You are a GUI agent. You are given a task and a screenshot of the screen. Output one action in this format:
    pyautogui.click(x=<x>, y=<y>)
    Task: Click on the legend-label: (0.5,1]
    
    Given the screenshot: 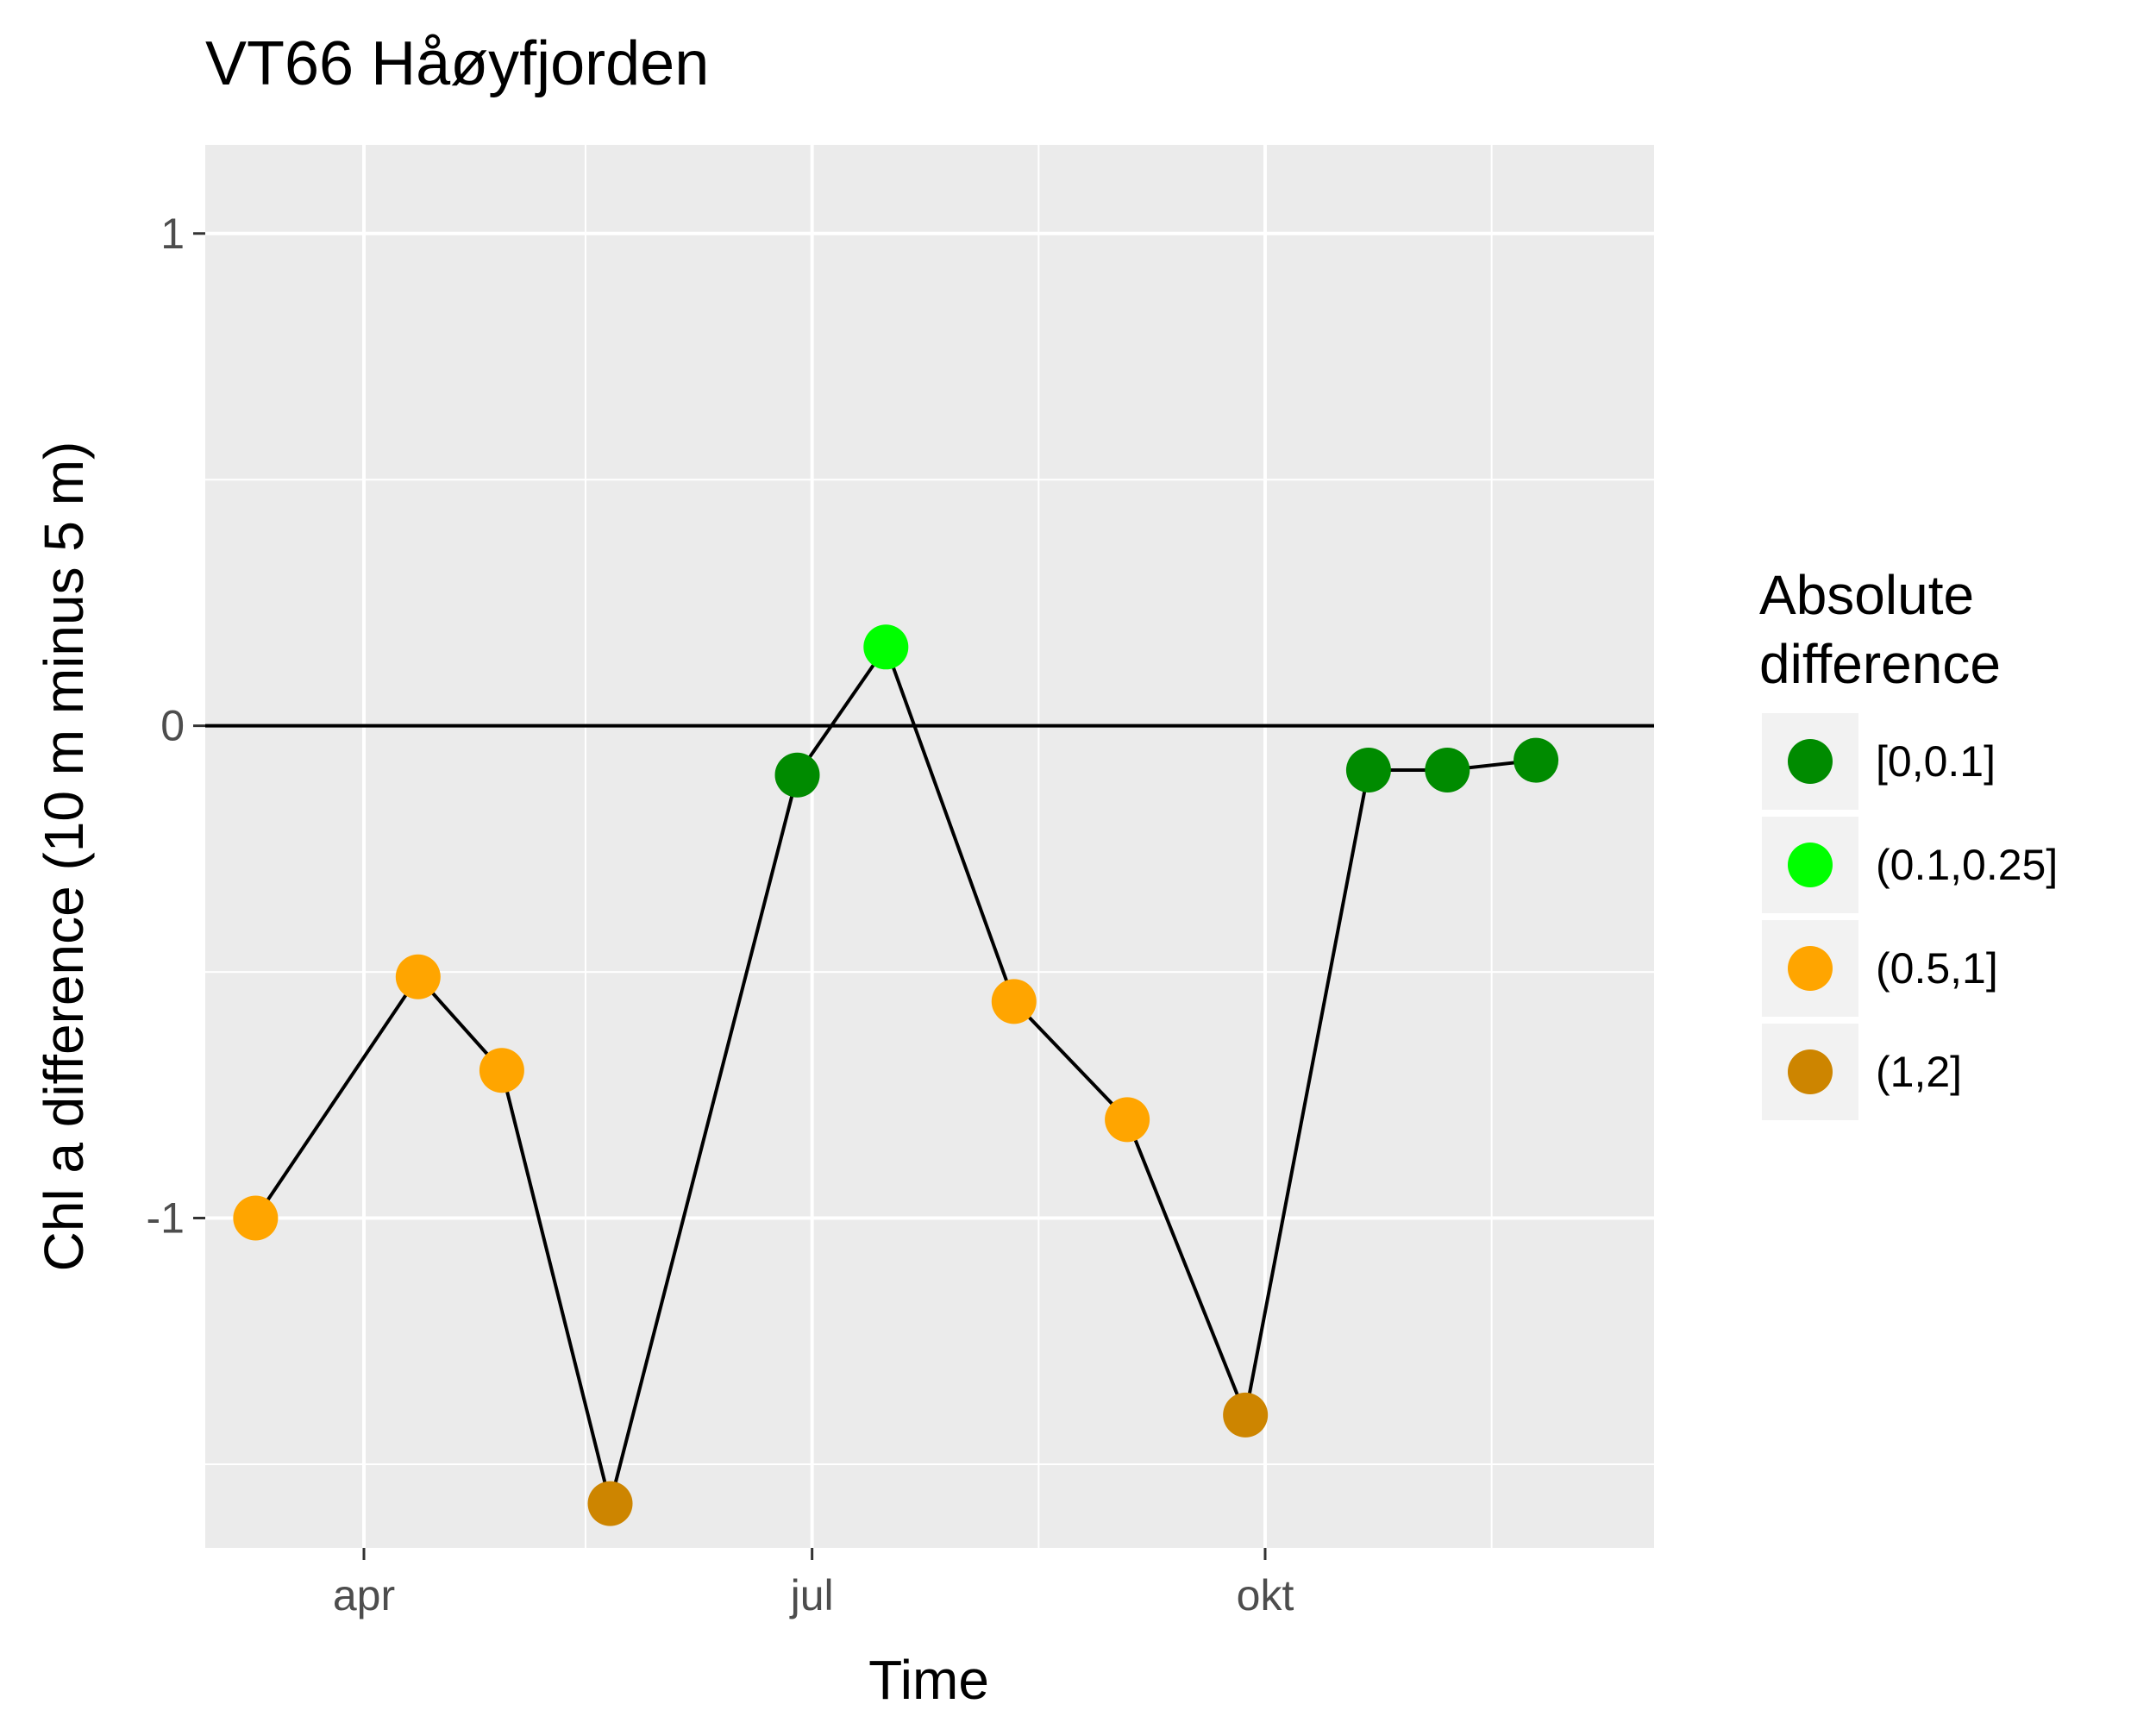 What is the action you would take?
    pyautogui.click(x=1937, y=969)
    